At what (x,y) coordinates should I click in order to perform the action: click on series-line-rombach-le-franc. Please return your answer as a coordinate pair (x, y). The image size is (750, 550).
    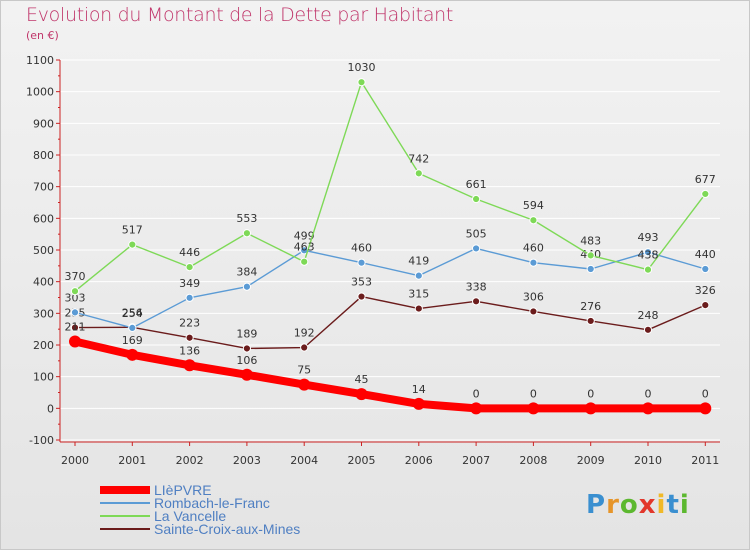
    Looking at the image, I should click on (390, 288).